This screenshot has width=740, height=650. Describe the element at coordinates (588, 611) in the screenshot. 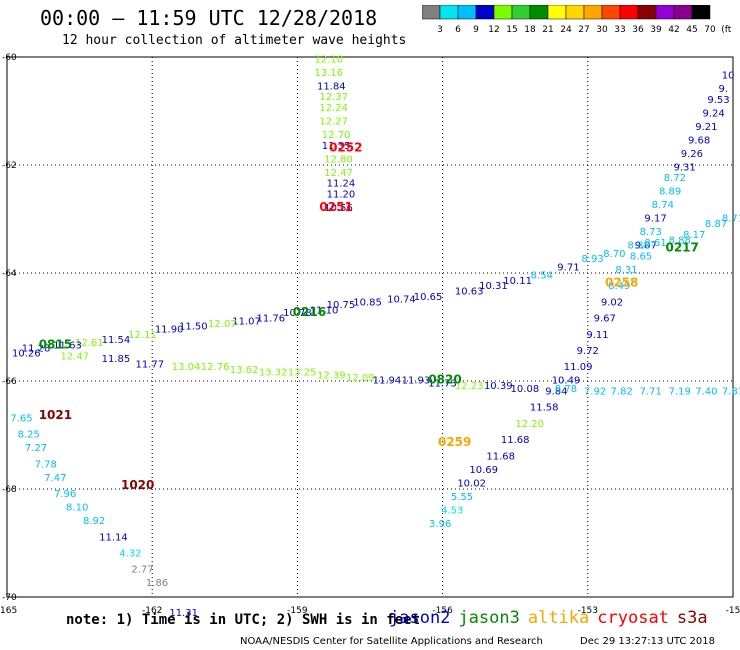

I see `x-tick-label: -153` at that location.